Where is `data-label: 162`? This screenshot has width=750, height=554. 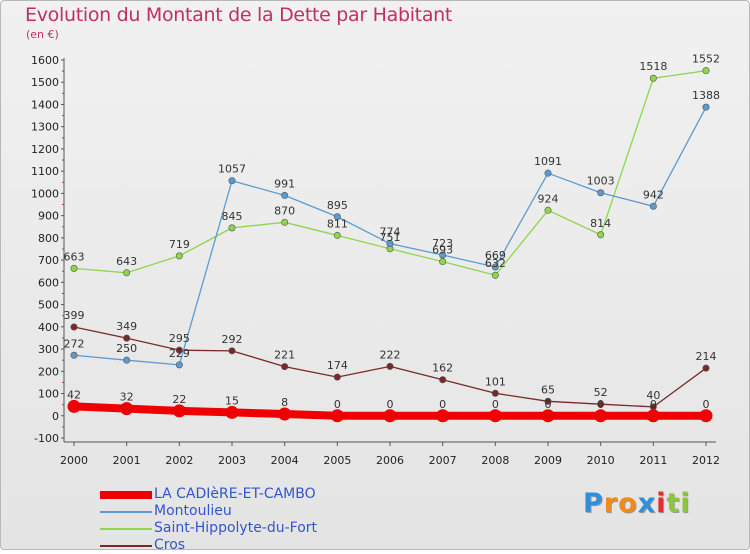 data-label: 162 is located at coordinates (442, 368).